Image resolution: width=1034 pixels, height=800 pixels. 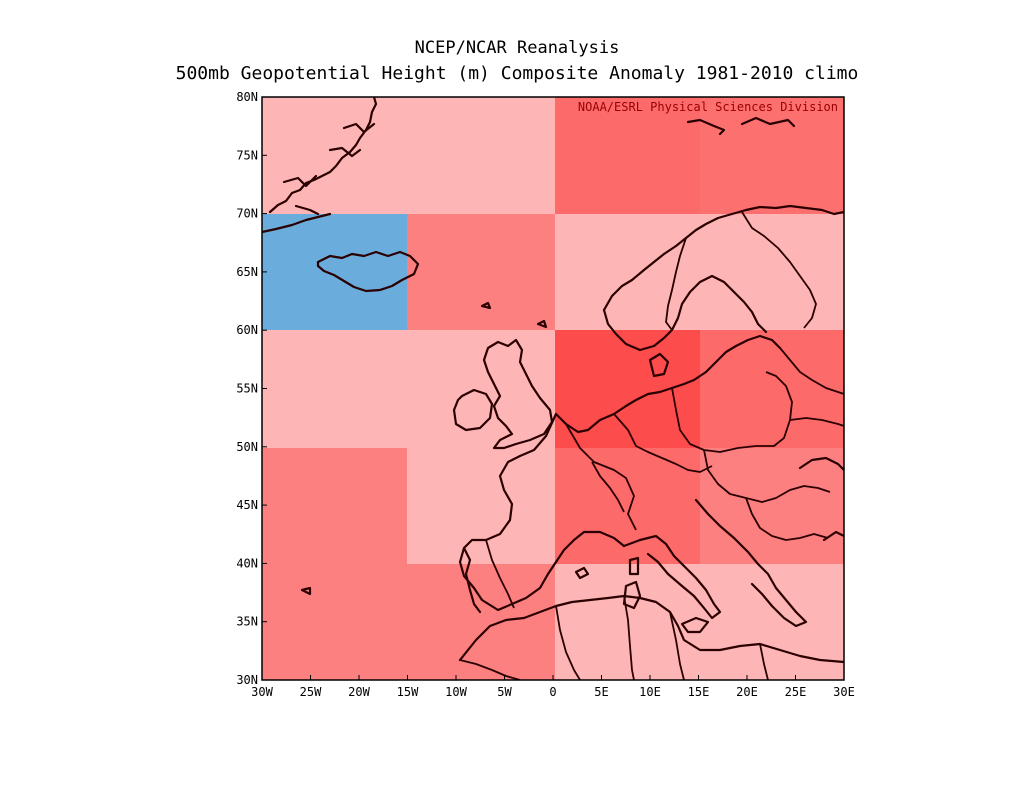 What do you see at coordinates (408, 692) in the screenshot?
I see `x-tick-label: 15W` at bounding box center [408, 692].